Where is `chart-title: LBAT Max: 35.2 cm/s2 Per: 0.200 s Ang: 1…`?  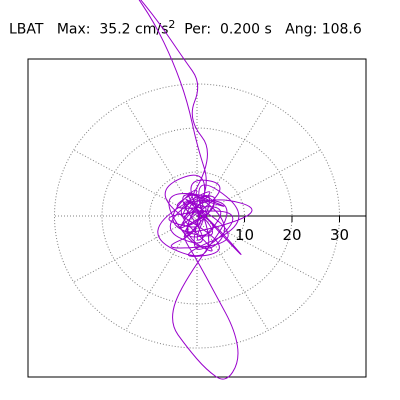
chart-title: LBAT Max: 35.2 cm/s2 Per: 0.200 s Ang: 1… is located at coordinates (185, 27).